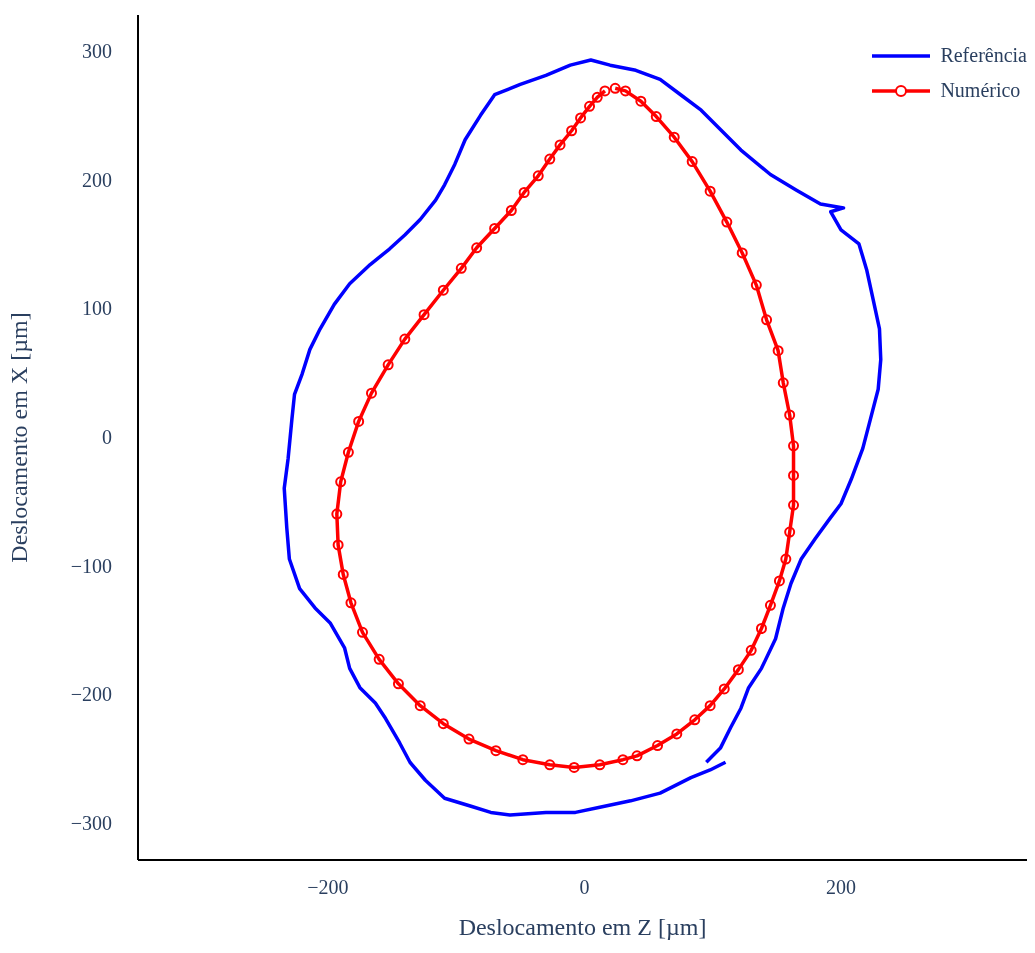 The height and width of the screenshot is (953, 1035). What do you see at coordinates (840, 887) in the screenshot?
I see `x-tick-label: 200` at bounding box center [840, 887].